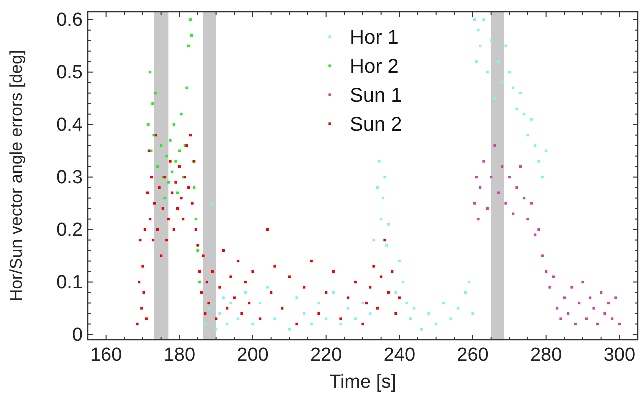 The width and height of the screenshot is (644, 400). What do you see at coordinates (77, 335) in the screenshot?
I see `y-tick-label: 0` at bounding box center [77, 335].